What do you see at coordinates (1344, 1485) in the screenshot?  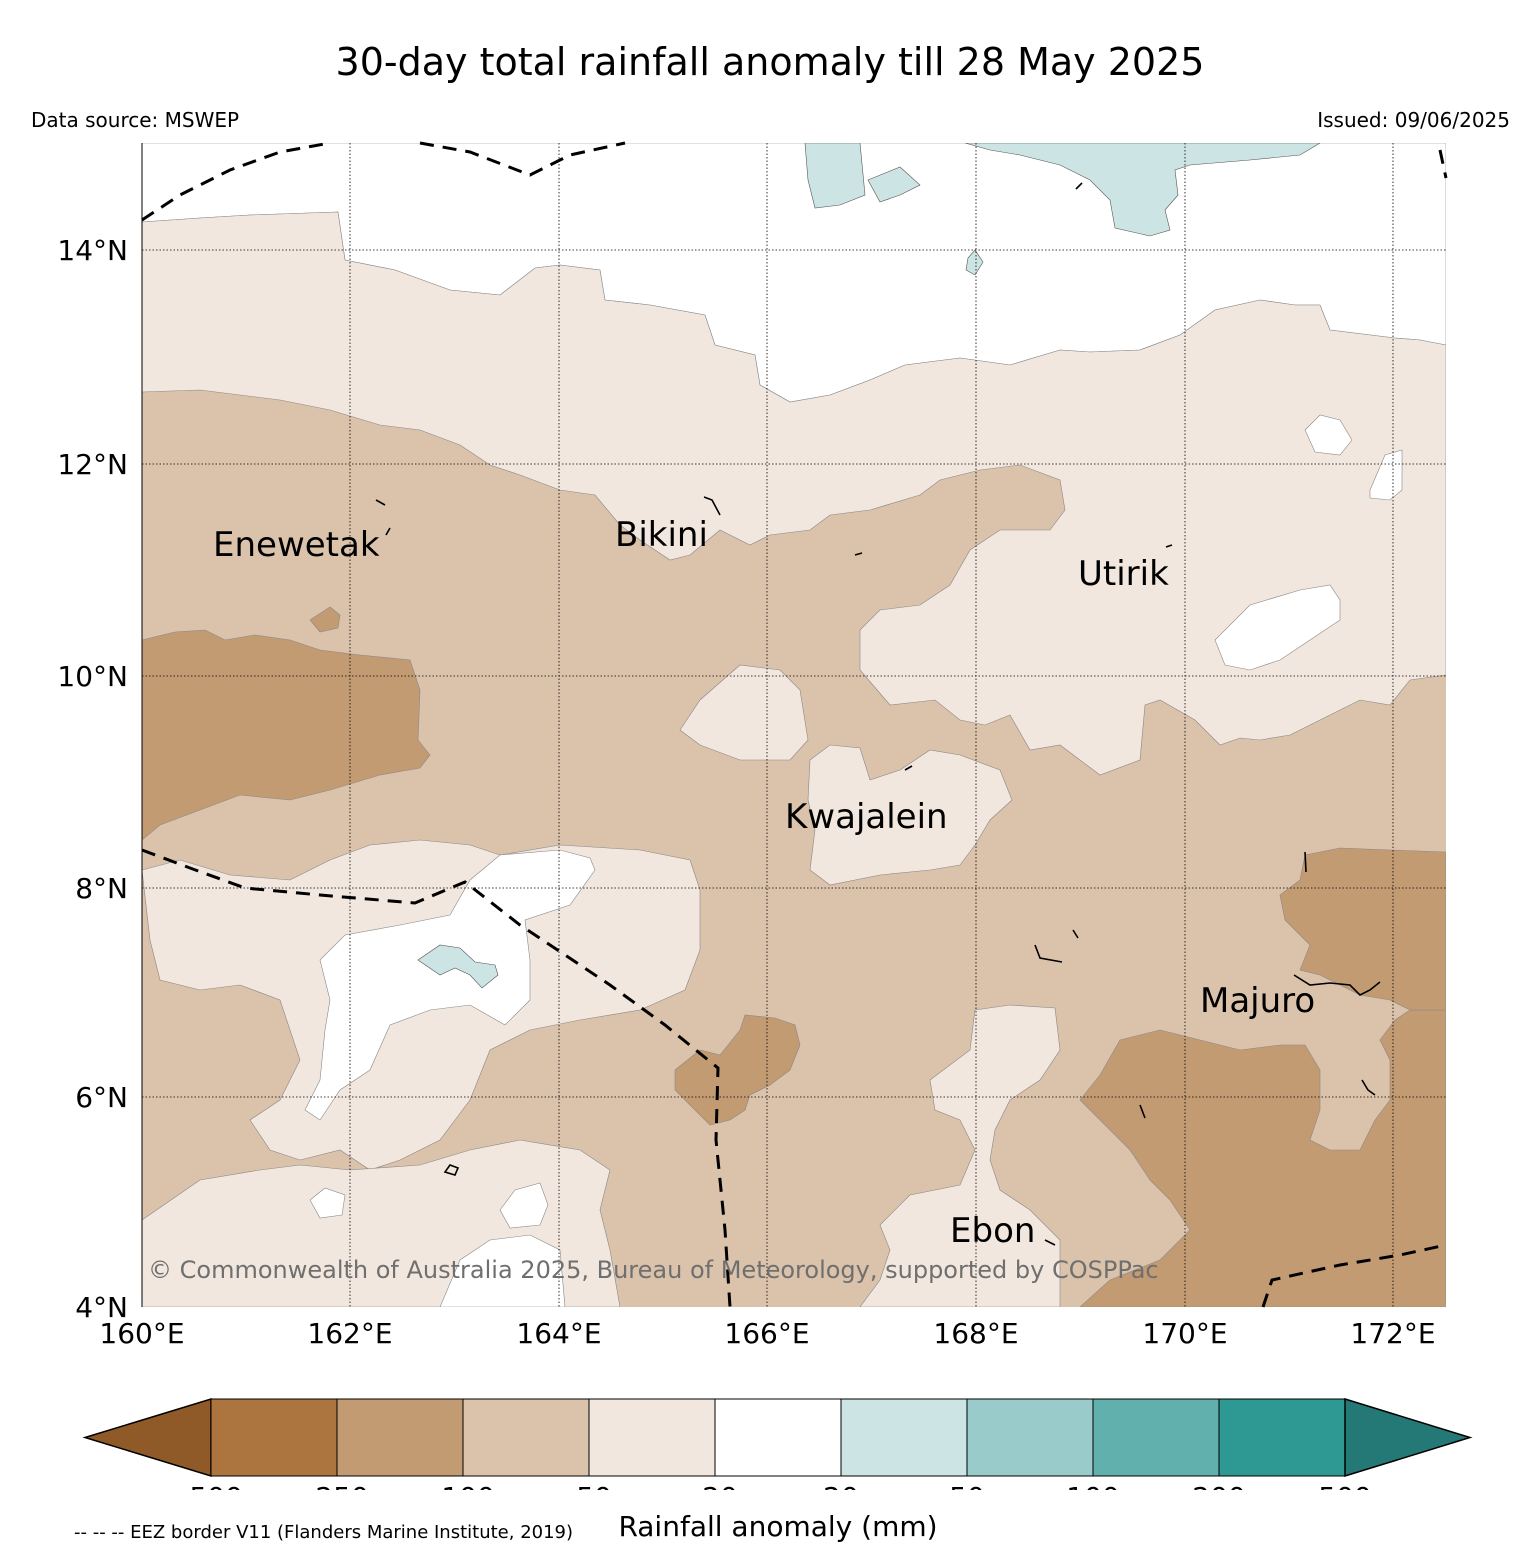 I see `colorbar-tick-label: 500` at bounding box center [1344, 1485].